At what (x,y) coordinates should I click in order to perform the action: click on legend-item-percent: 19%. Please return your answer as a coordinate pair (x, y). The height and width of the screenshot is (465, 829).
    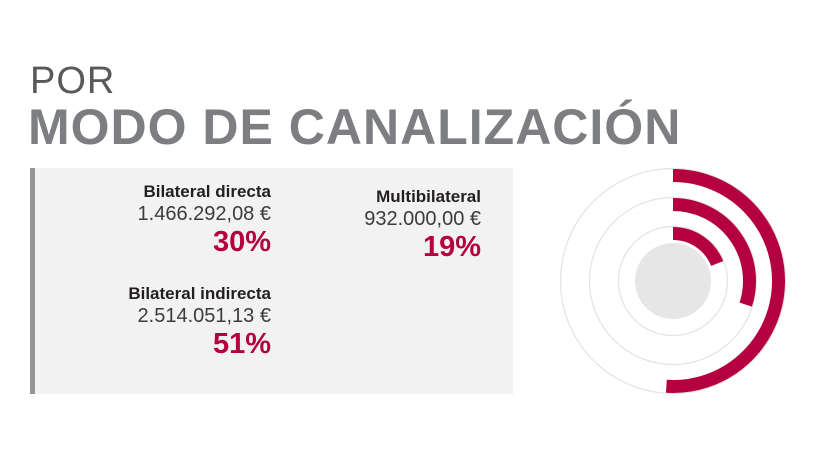
    Looking at the image, I should click on (451, 247).